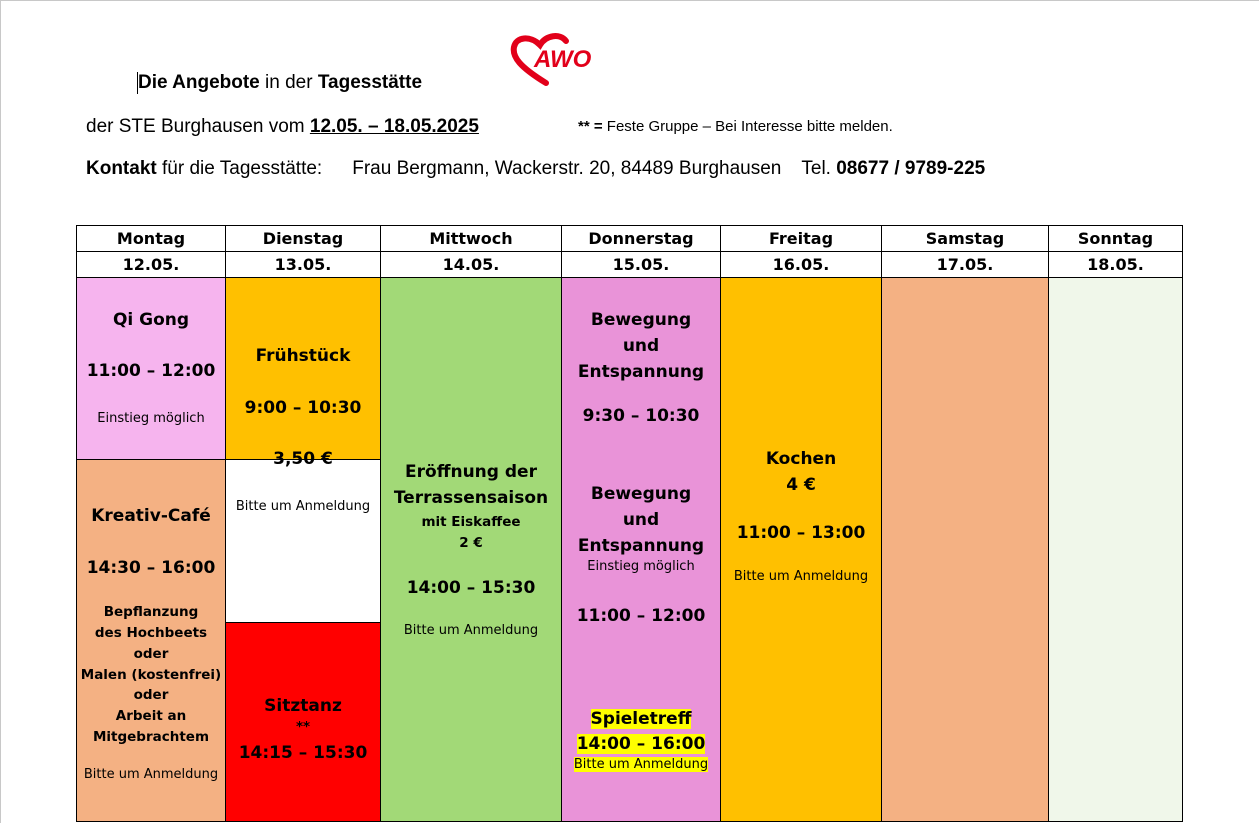 The height and width of the screenshot is (823, 1259). I want to click on fruehstueck-note: Bitte um Anmeldung, so click(303, 506).